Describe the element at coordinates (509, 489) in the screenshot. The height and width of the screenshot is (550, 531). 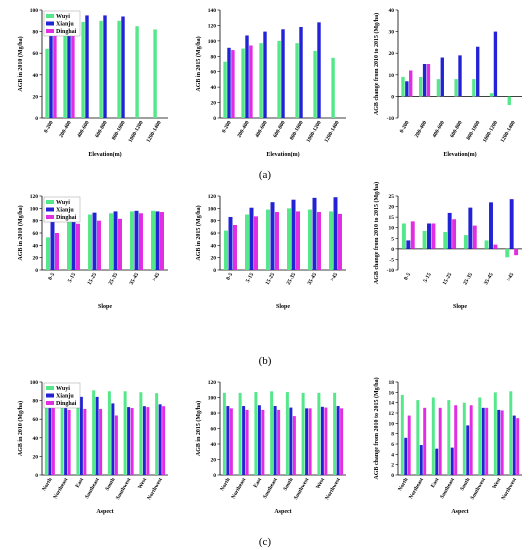
I see `chart-8-xtick-label-7: Northwest` at that location.